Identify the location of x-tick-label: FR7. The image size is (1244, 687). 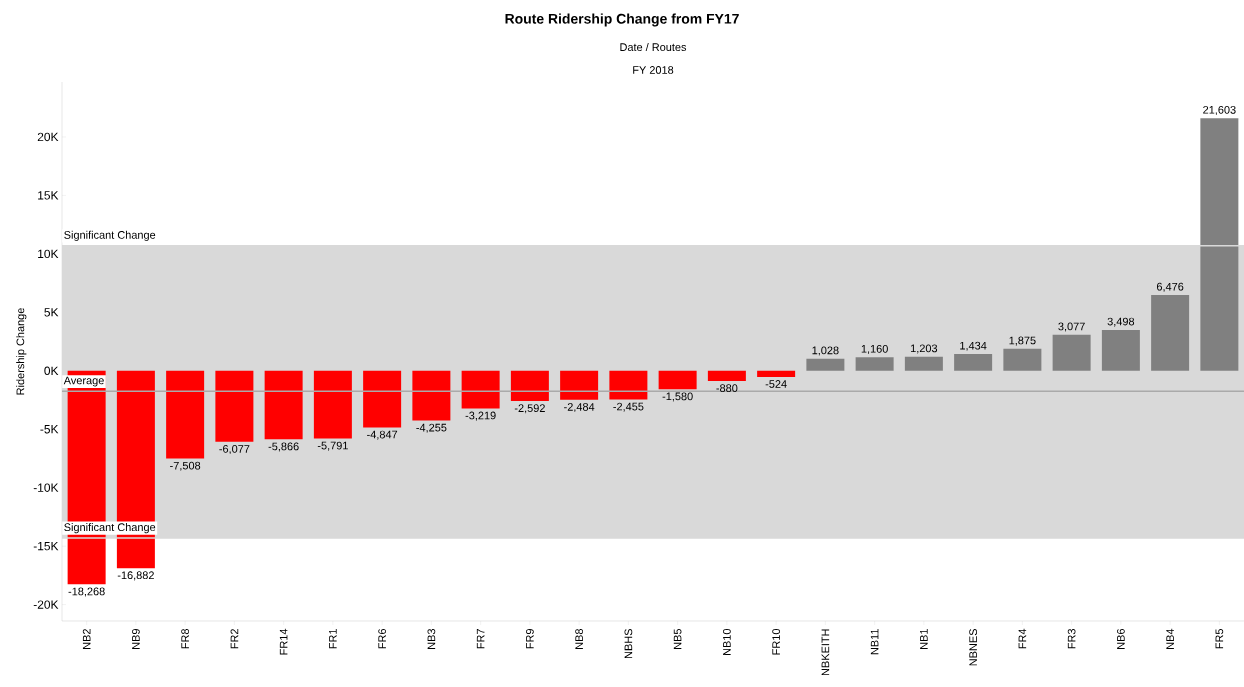
(480, 639).